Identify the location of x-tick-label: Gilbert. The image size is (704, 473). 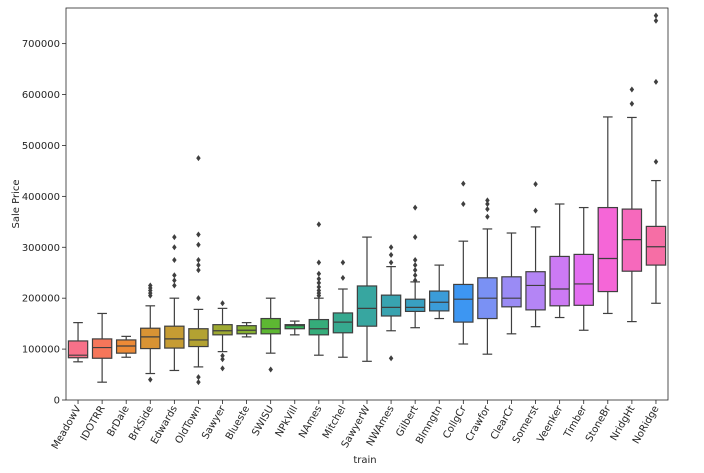
(407, 421).